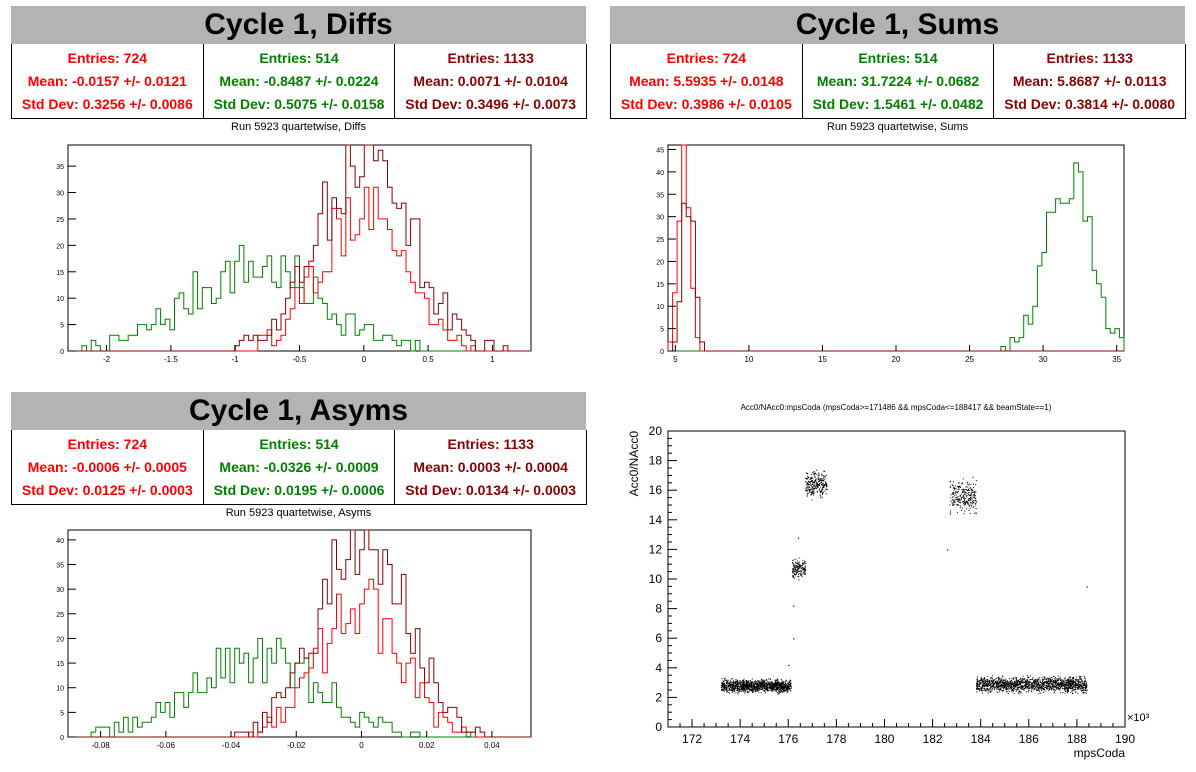 This screenshot has height=772, width=1196. Describe the element at coordinates (492, 359) in the screenshot. I see `x-tick-label: 1` at that location.